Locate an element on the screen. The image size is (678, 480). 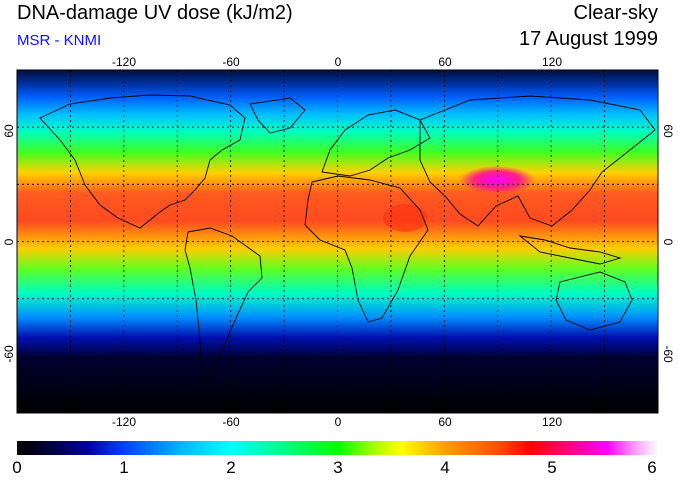
lat-label-left: -60 is located at coordinates (9, 354).